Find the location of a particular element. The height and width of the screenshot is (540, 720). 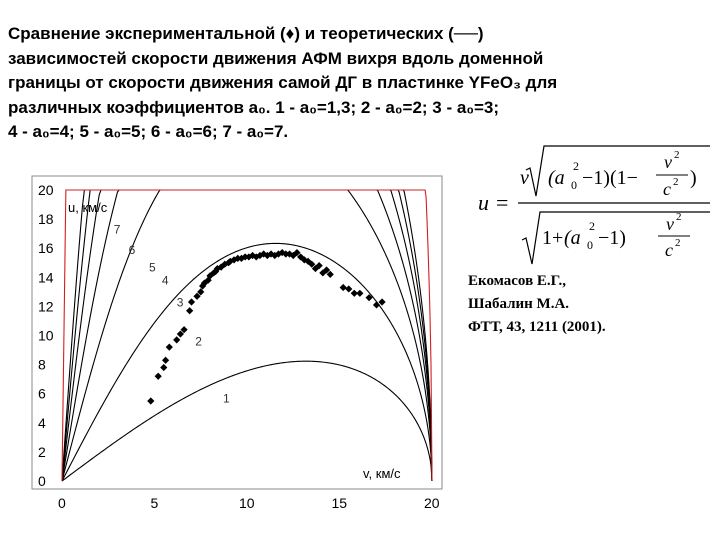

y-tick-label: 0 is located at coordinates (42, 481).